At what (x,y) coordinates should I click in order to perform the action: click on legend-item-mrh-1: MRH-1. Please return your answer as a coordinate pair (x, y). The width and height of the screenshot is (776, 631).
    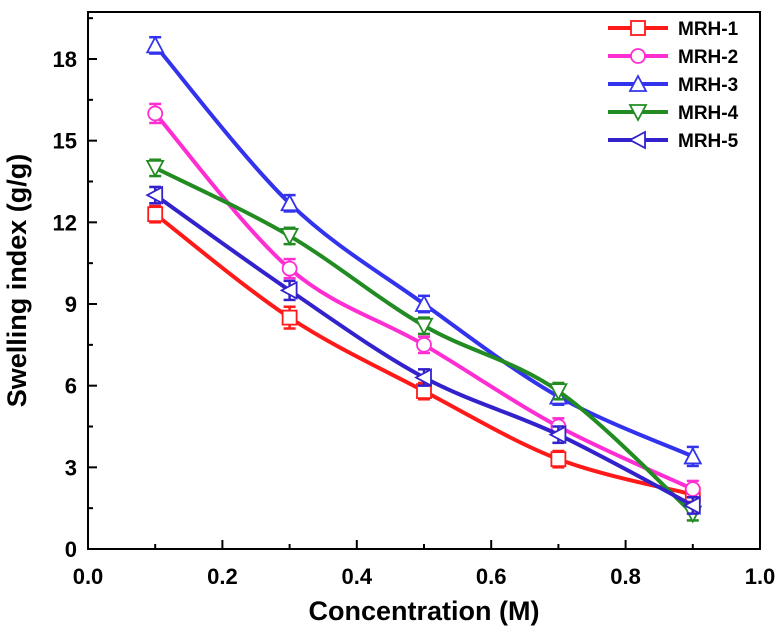
    Looking at the image, I should click on (673, 29).